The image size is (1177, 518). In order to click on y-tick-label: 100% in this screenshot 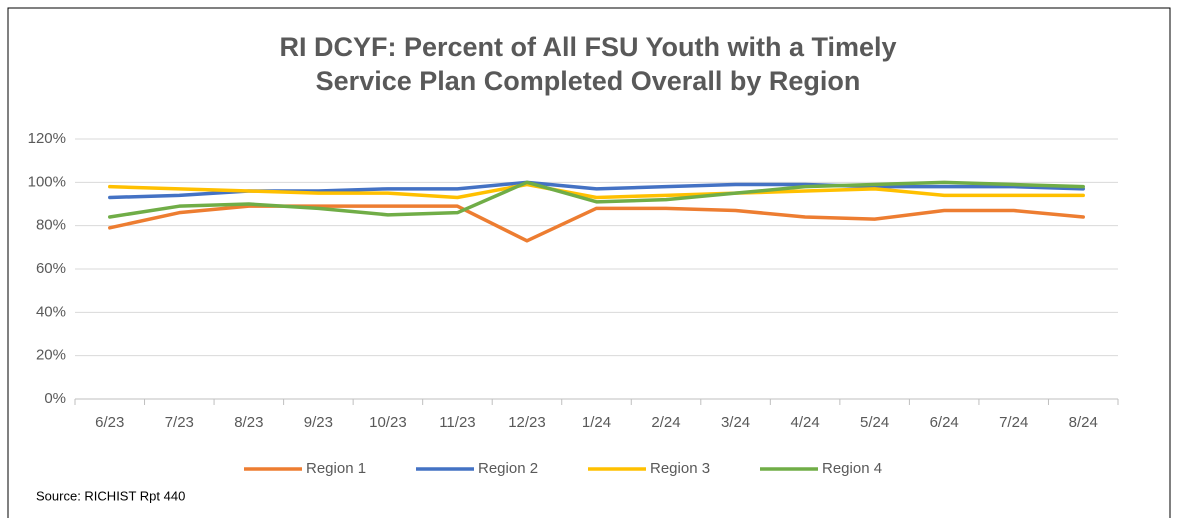, I will do `click(47, 181)`.